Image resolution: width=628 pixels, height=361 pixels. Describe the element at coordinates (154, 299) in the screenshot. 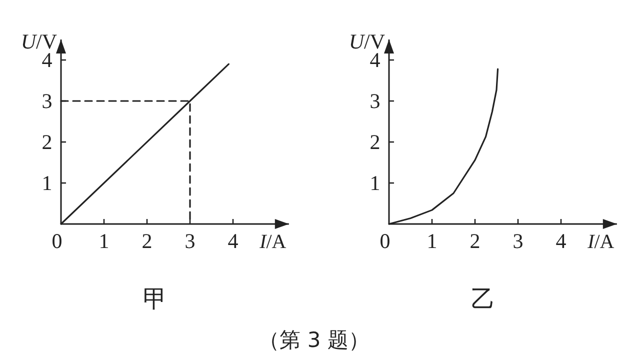

I see `text: 甲` at that location.